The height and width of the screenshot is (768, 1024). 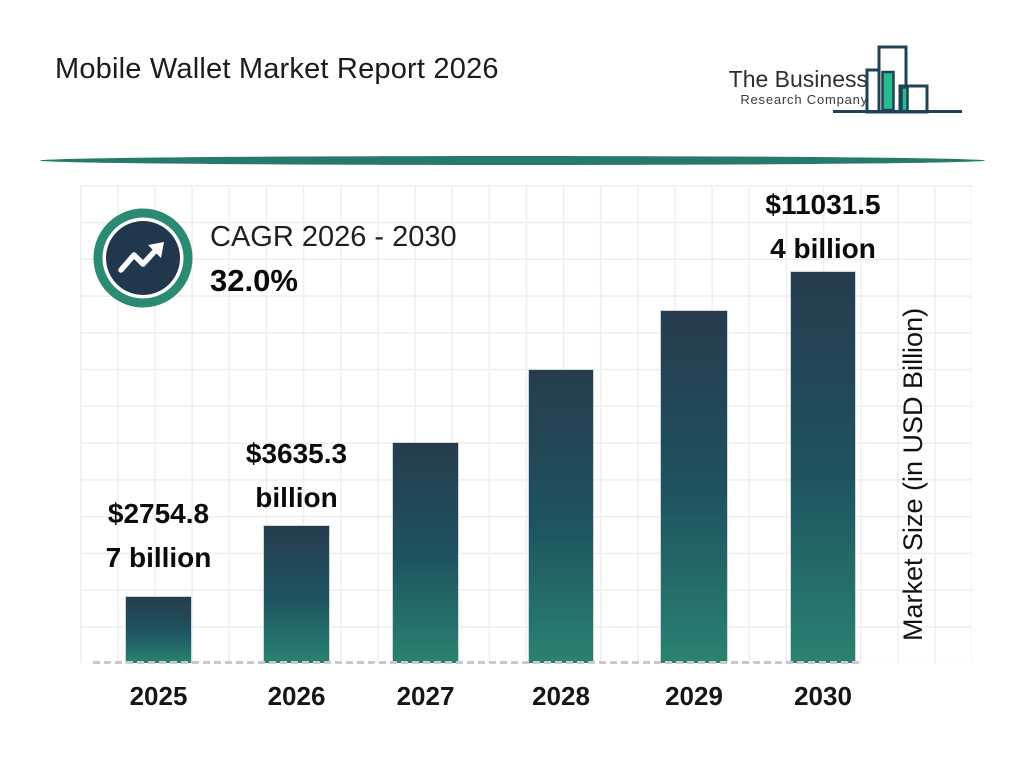 What do you see at coordinates (804, 100) in the screenshot?
I see `logo-line2: Research Company` at bounding box center [804, 100].